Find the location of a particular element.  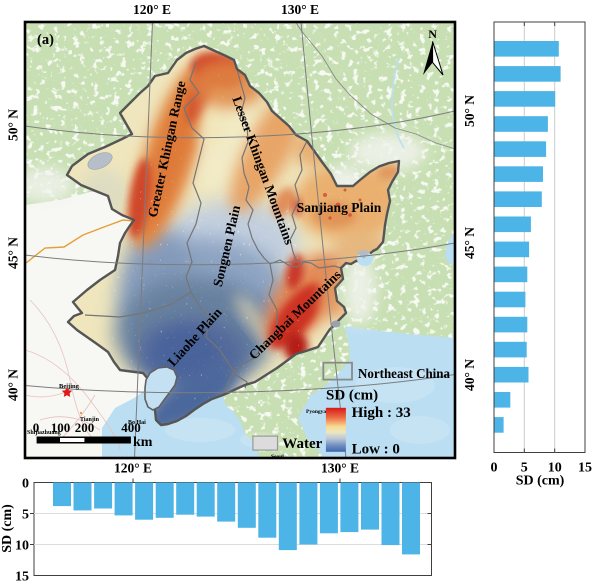

svg-text: Pyongyang is located at coordinates (319, 412).